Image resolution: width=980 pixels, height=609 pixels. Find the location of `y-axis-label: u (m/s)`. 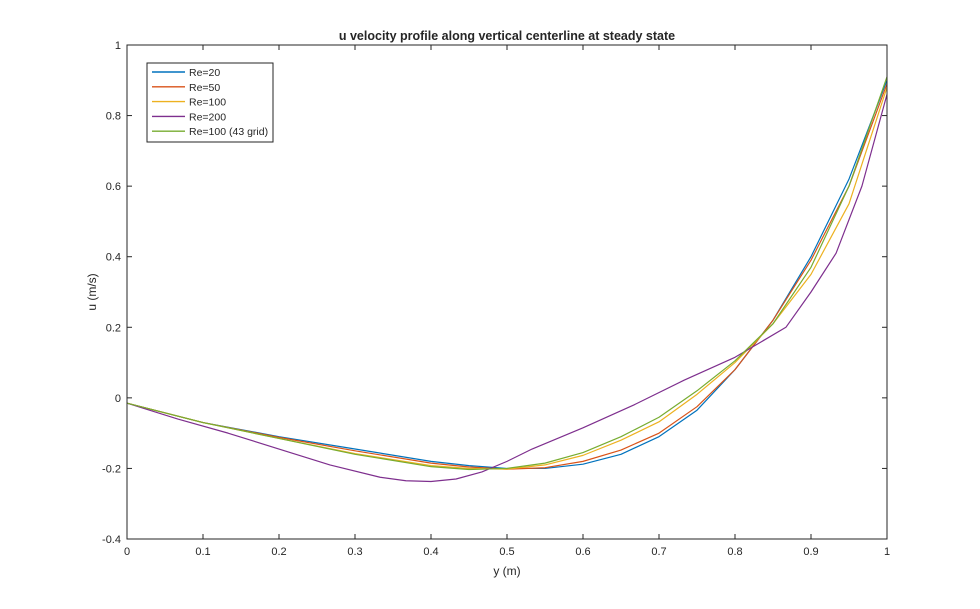

y-axis-label: u (m/s) is located at coordinates (92, 291).